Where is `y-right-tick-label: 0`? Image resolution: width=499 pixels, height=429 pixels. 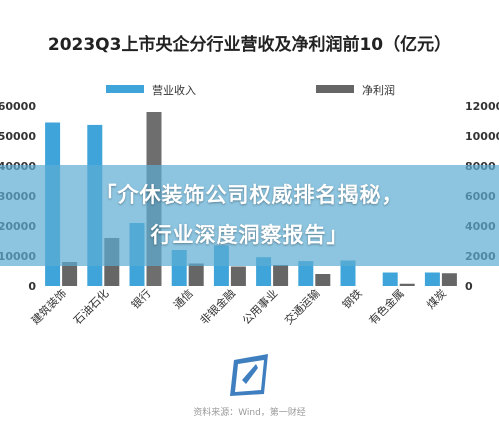
y-right-tick-label: 0 is located at coordinates (469, 286).